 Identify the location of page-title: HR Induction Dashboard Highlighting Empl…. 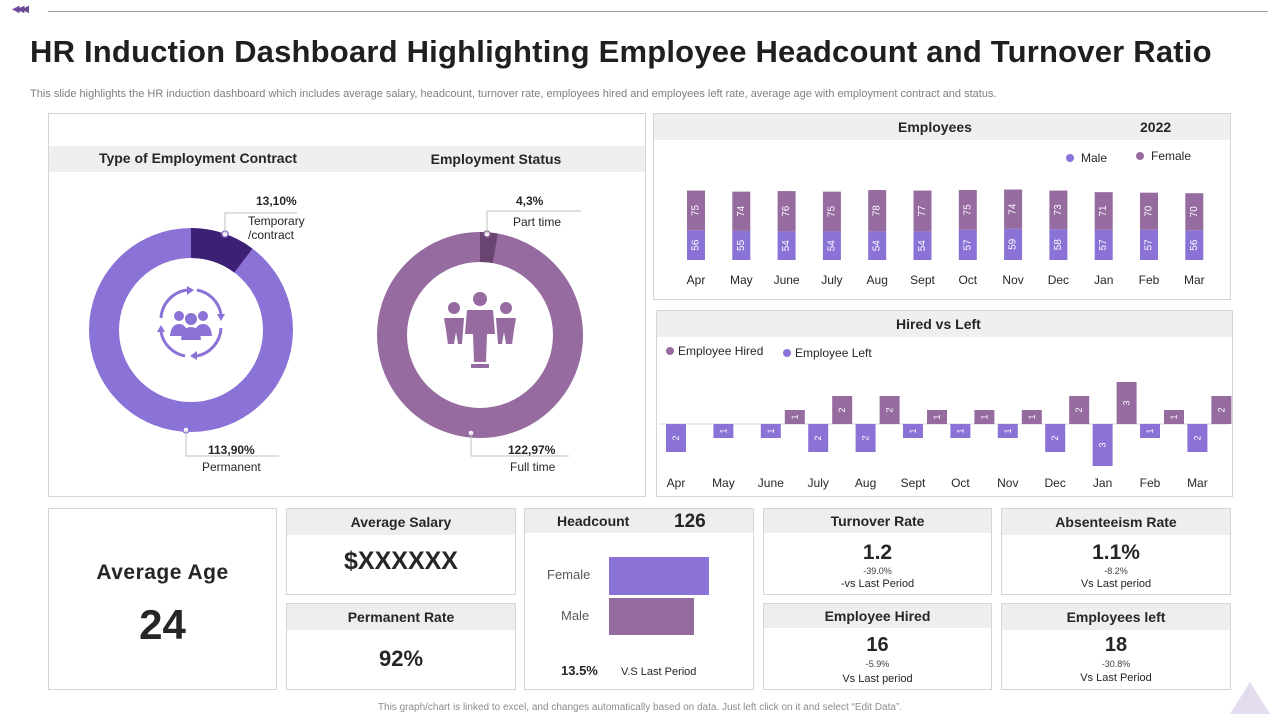
(621, 51).